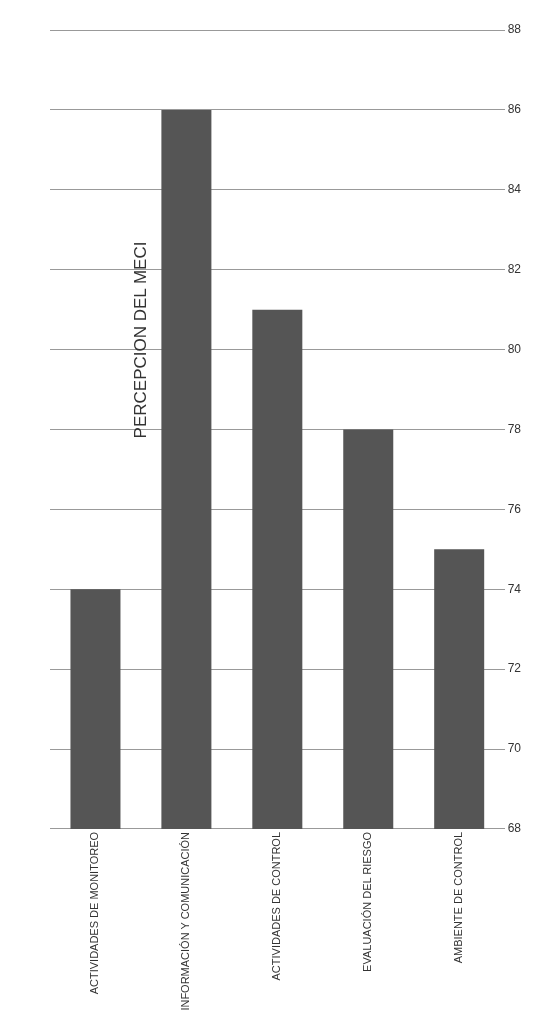 This screenshot has height=1024, width=534. What do you see at coordinates (458, 897) in the screenshot?
I see `x-tick-label: AMBIENTE DE CONTROL` at bounding box center [458, 897].